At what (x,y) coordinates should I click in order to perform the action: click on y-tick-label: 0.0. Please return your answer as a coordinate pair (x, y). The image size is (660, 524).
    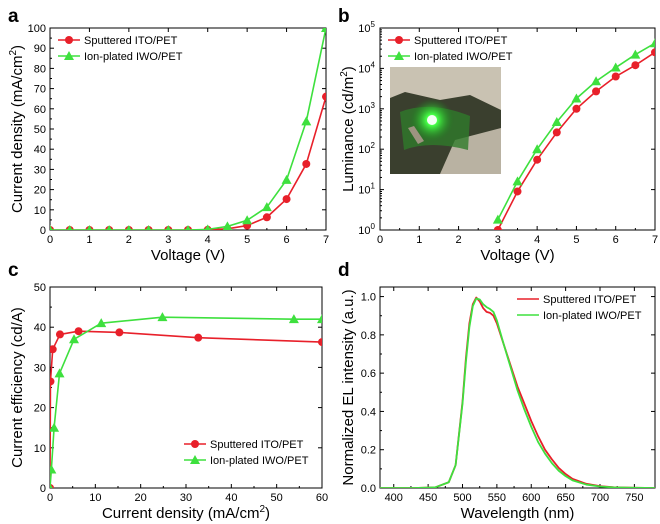
    Looking at the image, I should click on (368, 489).